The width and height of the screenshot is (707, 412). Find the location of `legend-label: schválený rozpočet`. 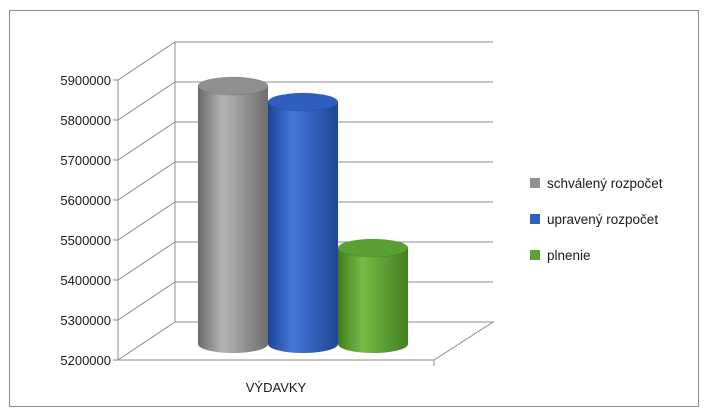

legend-label: schválený rozpočet is located at coordinates (605, 183).